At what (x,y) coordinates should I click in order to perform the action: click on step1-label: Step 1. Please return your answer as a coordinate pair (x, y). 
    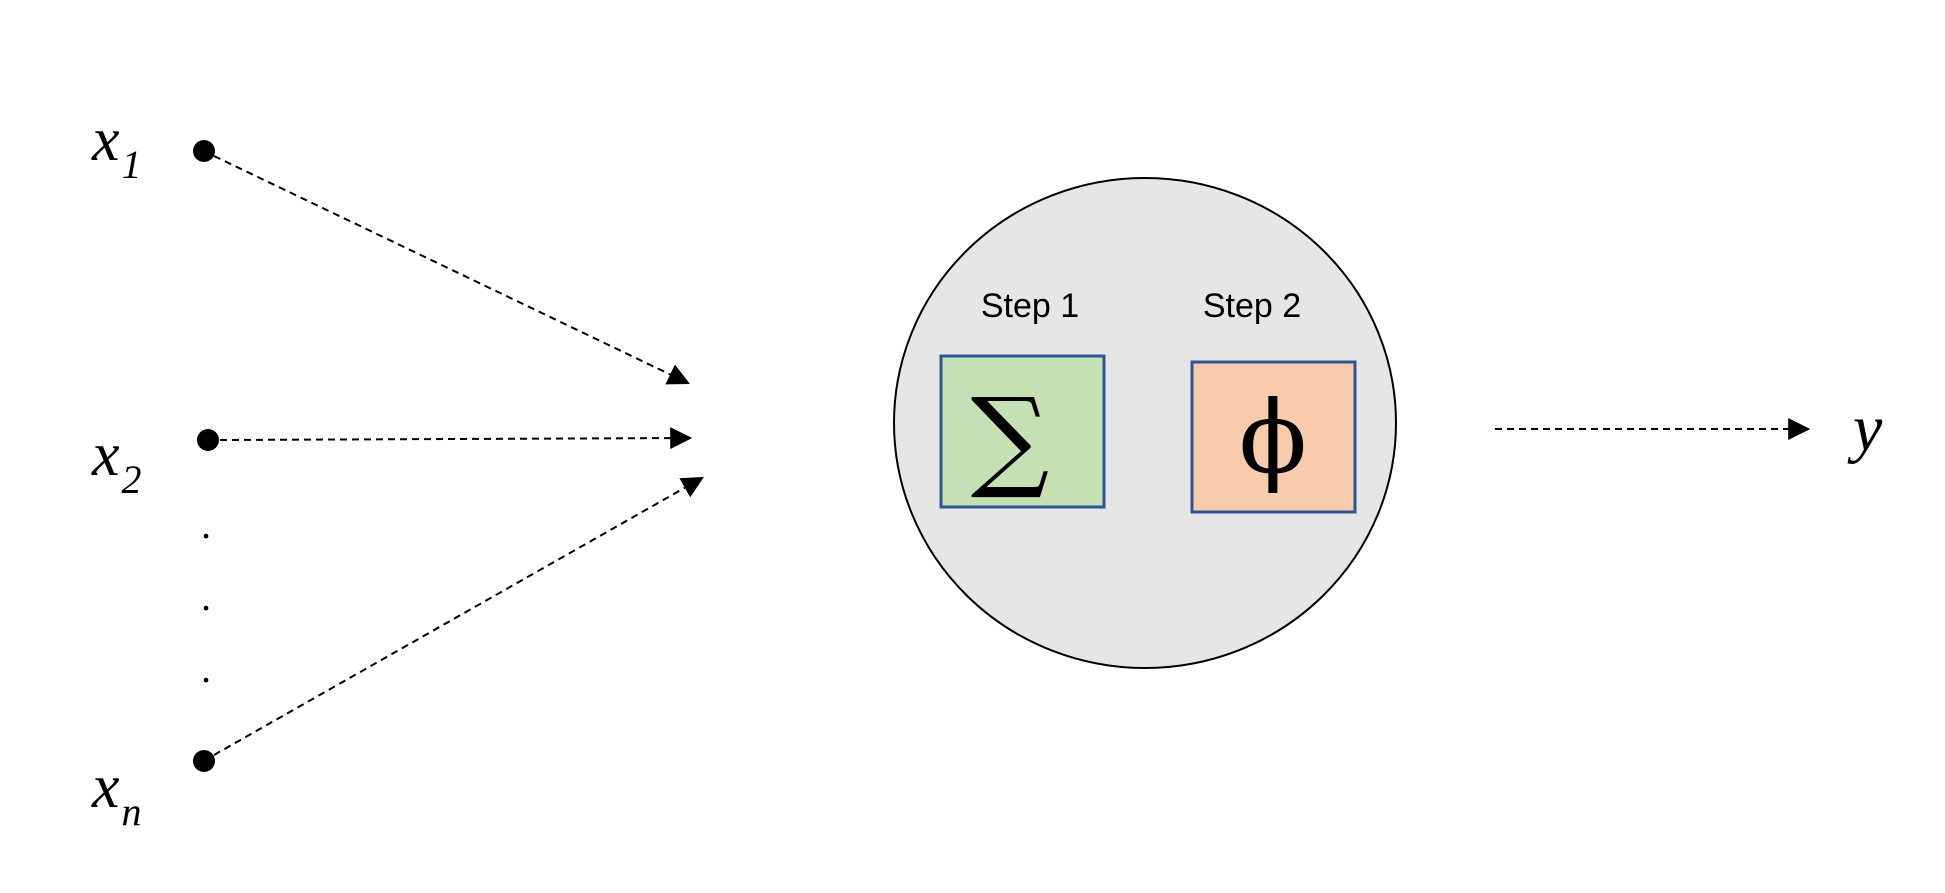
    Looking at the image, I should click on (1030, 306).